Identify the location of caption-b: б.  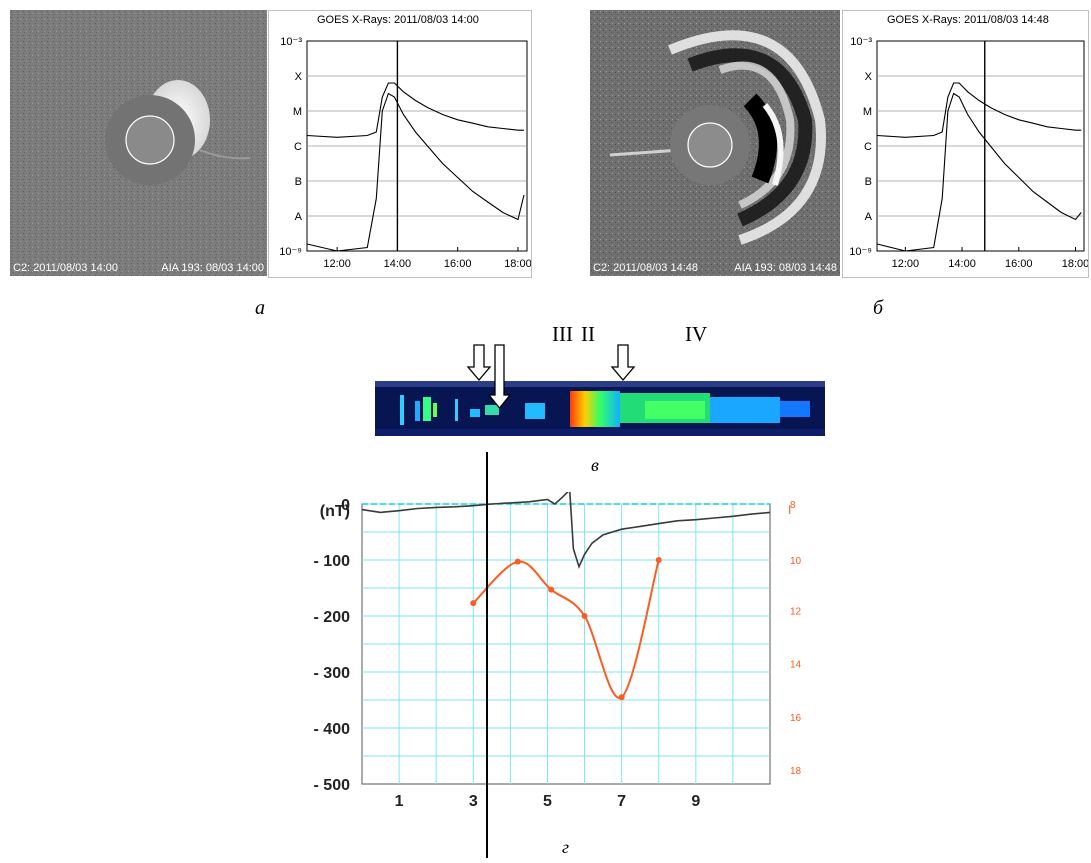
(878, 308).